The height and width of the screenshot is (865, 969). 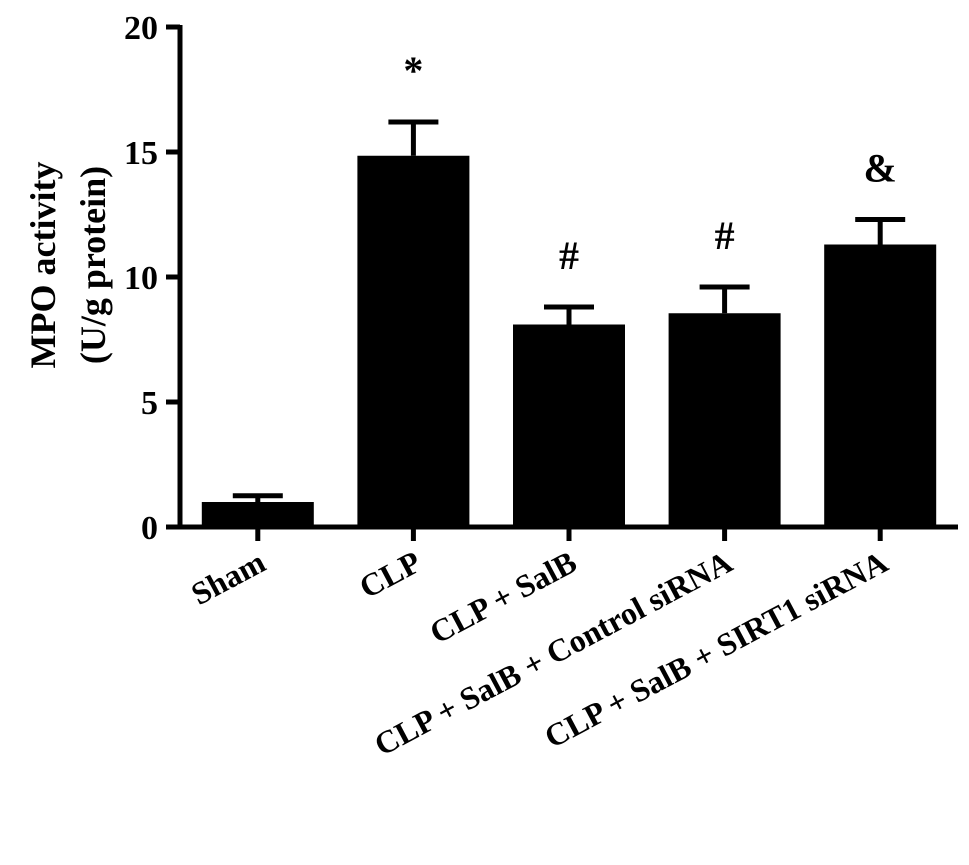 I want to click on y-tick-label: 15, so click(x=141, y=153).